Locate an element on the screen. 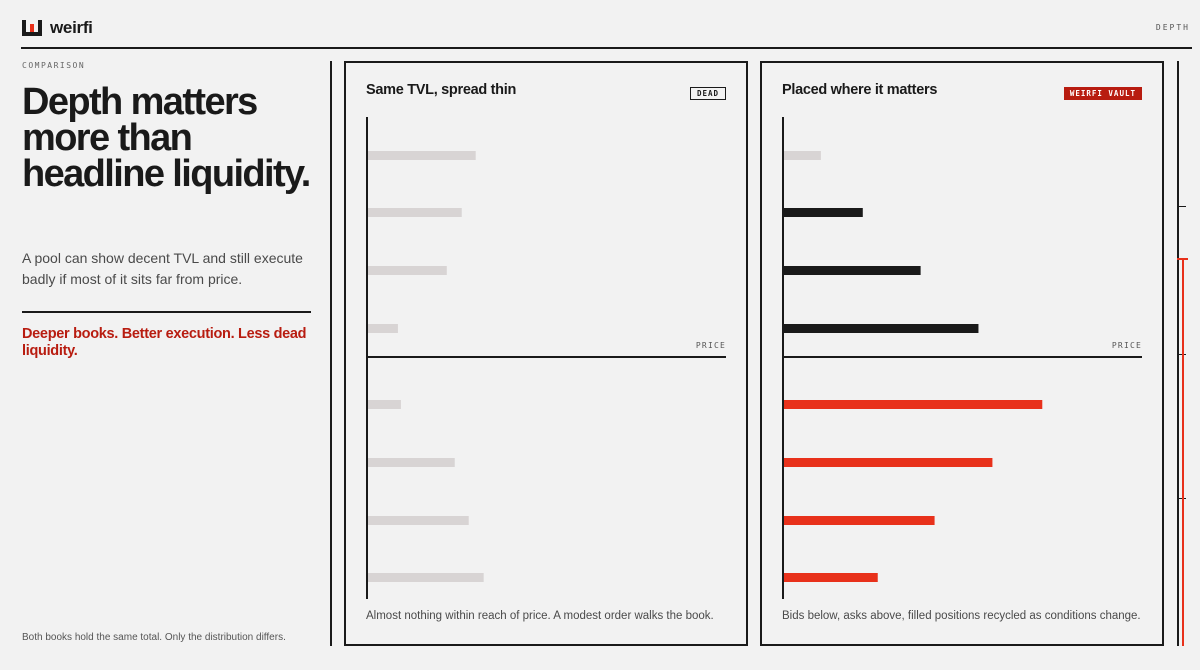 This screenshot has height=670, width=1200. next-panel-red-tick is located at coordinates (1182, 259).